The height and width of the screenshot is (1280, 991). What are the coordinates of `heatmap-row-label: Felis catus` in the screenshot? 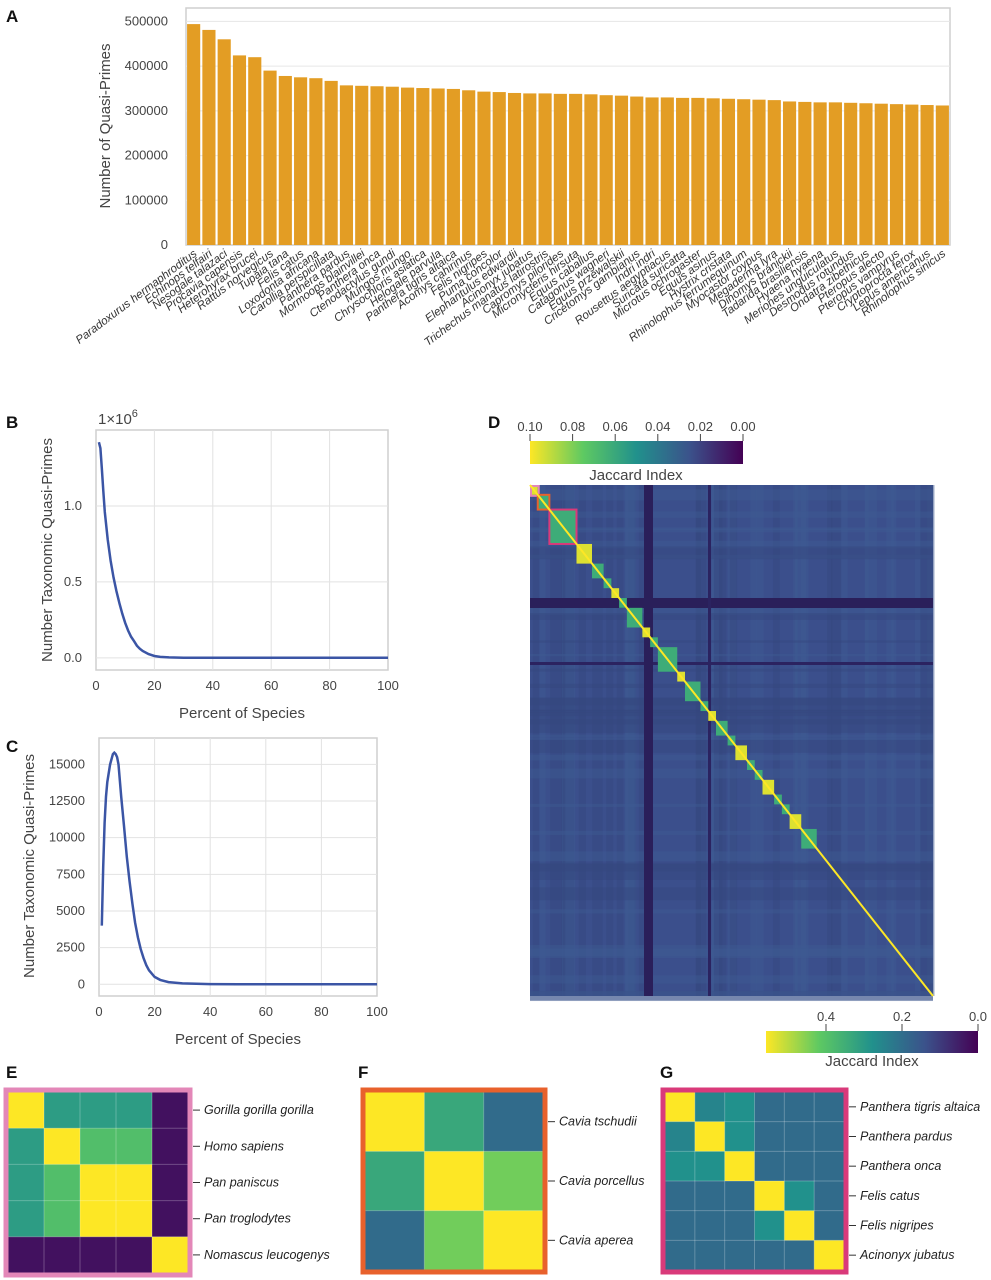 It's located at (890, 1196).